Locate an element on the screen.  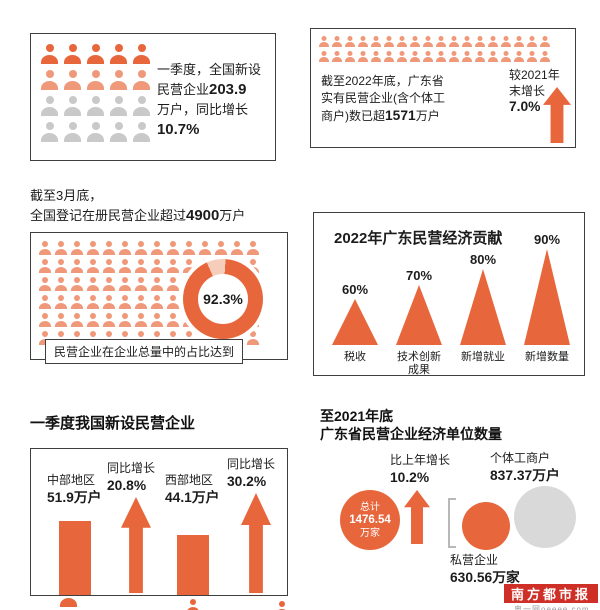
individual-business-circle is located at coordinates (545, 517).